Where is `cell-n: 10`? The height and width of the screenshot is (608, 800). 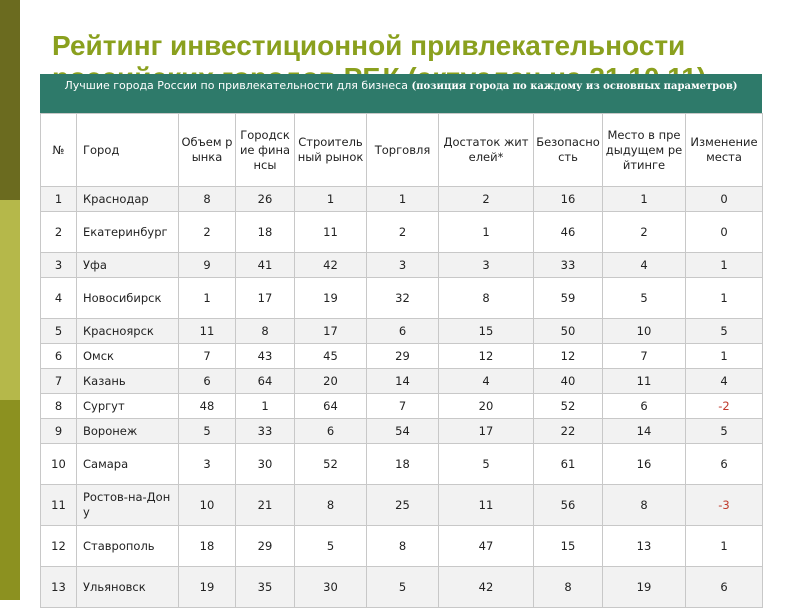
cell-n: 10 is located at coordinates (58, 464).